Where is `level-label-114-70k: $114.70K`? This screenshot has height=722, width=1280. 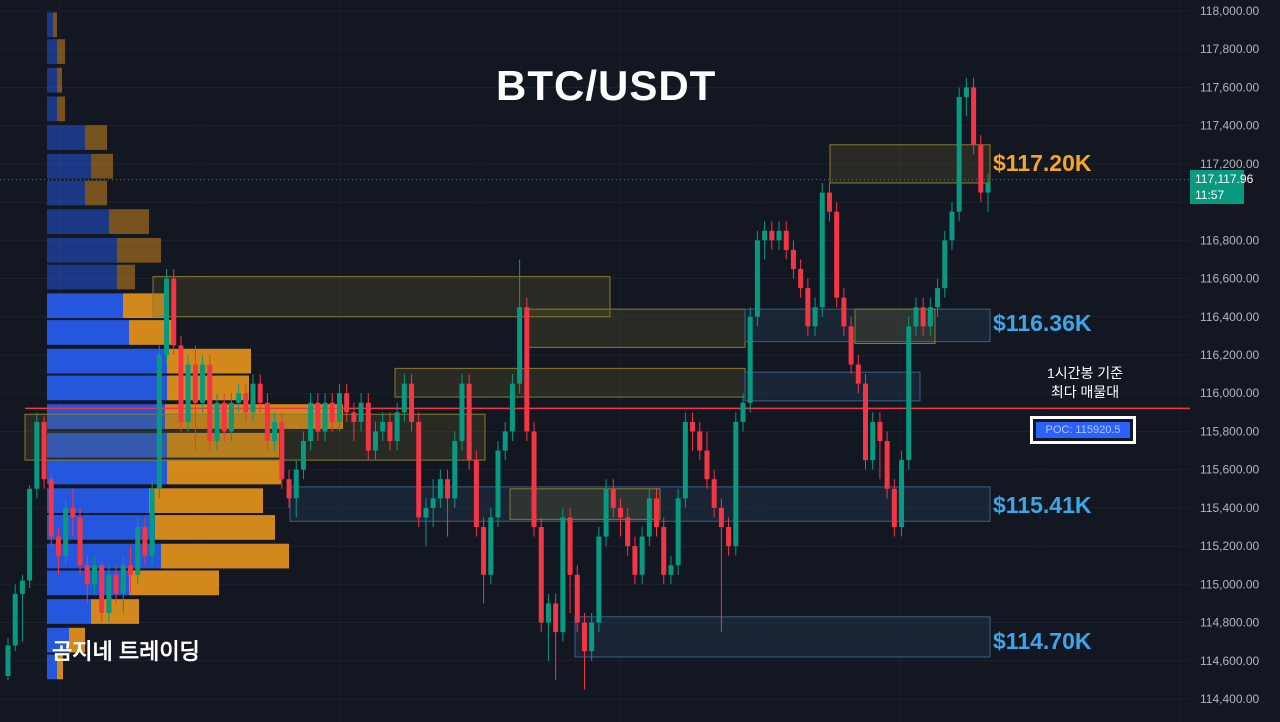
level-label-114-70k: $114.70K is located at coordinates (1042, 640).